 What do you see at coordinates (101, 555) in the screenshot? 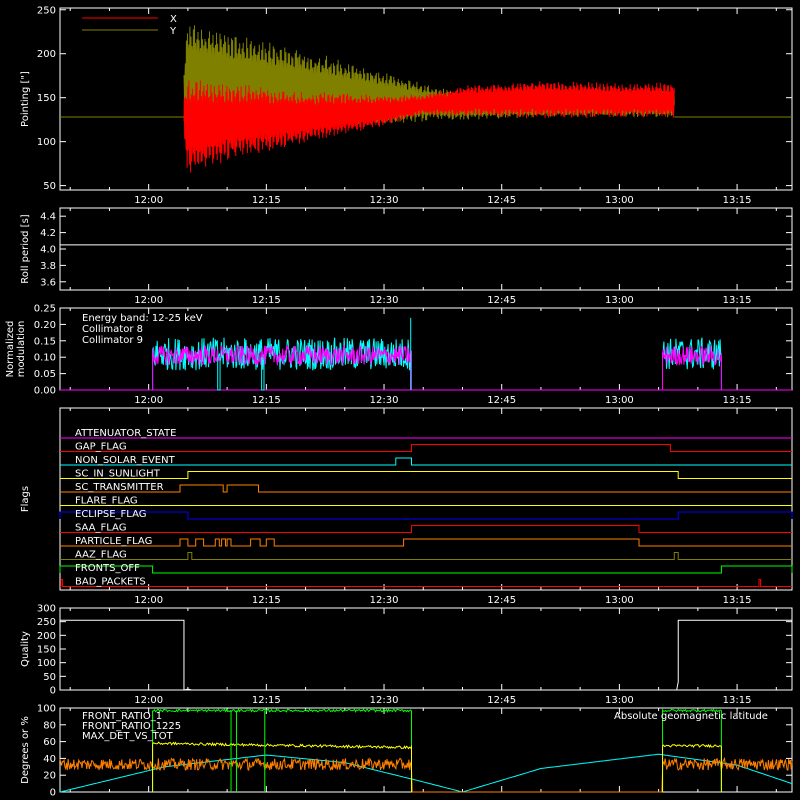
I see `flag-label: AAZ_FLAG` at bounding box center [101, 555].